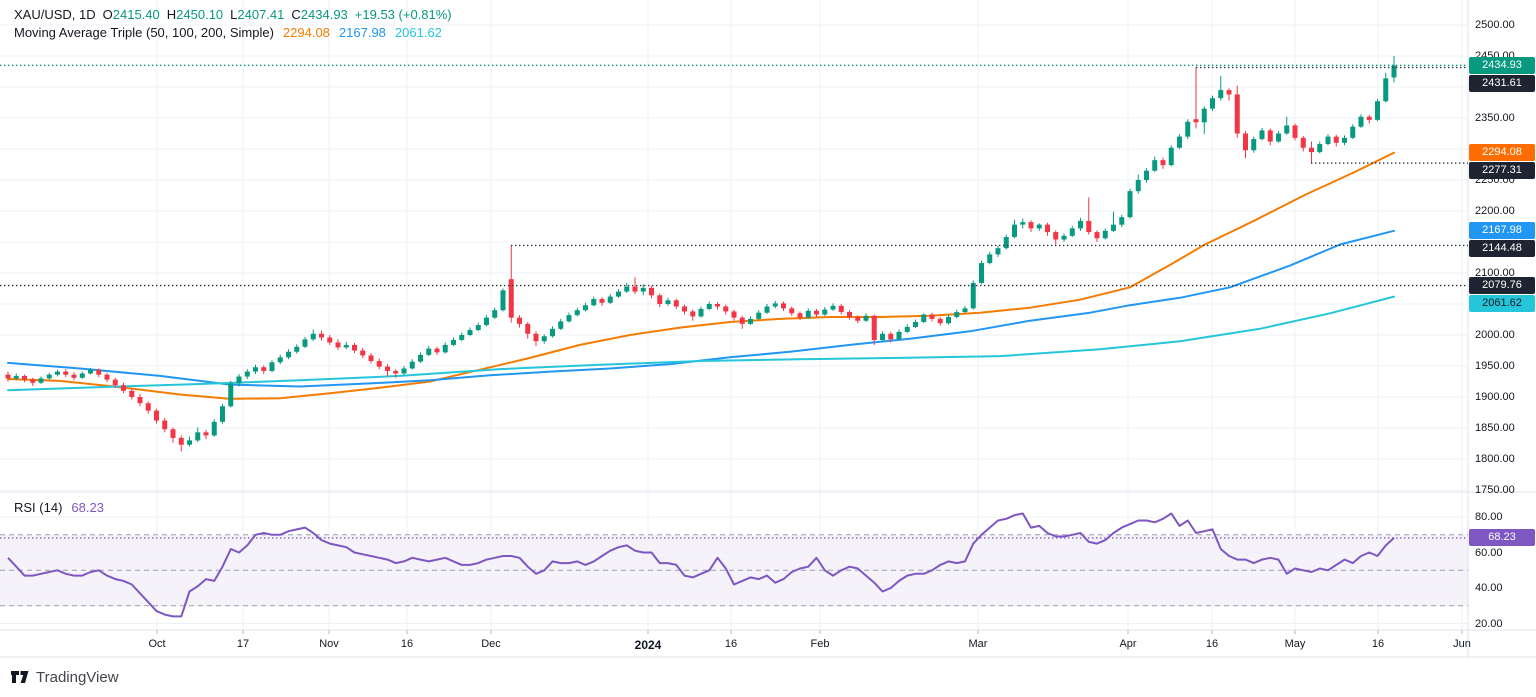 The height and width of the screenshot is (697, 1536). What do you see at coordinates (403, 14) in the screenshot?
I see `change-value: +19.53 (+0.81%)` at bounding box center [403, 14].